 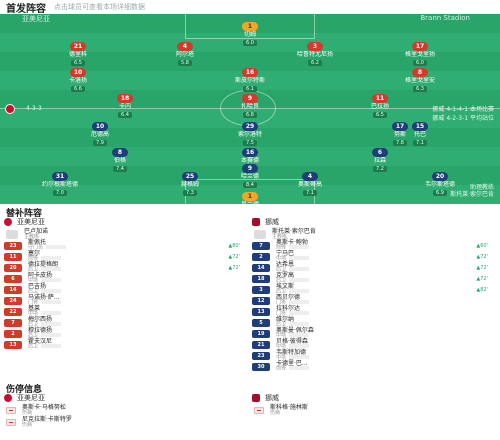 I want to click on list-item: 23 韦斯特加德 中场, so click(x=374, y=355).